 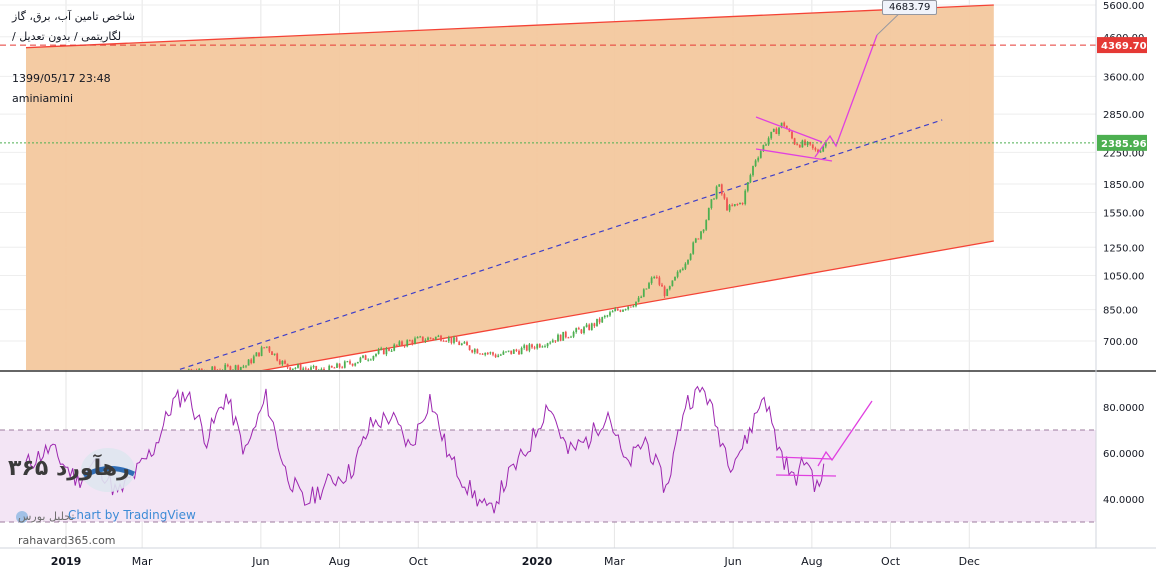 I want to click on projection-path, so click(x=846, y=96).